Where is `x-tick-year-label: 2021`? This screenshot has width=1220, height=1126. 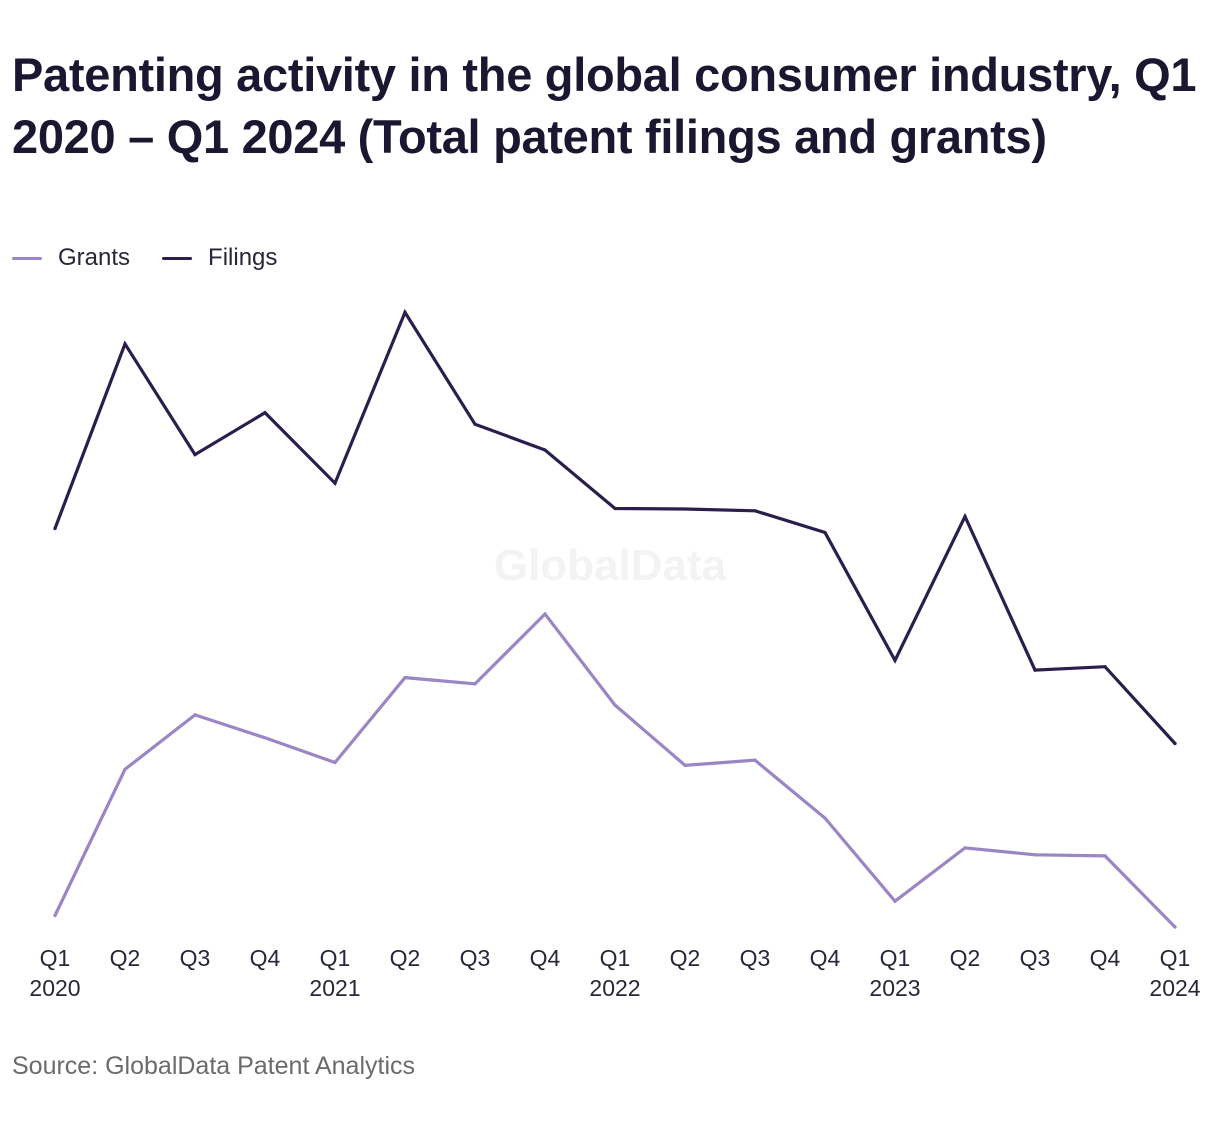
x-tick-year-label: 2021 is located at coordinates (334, 988).